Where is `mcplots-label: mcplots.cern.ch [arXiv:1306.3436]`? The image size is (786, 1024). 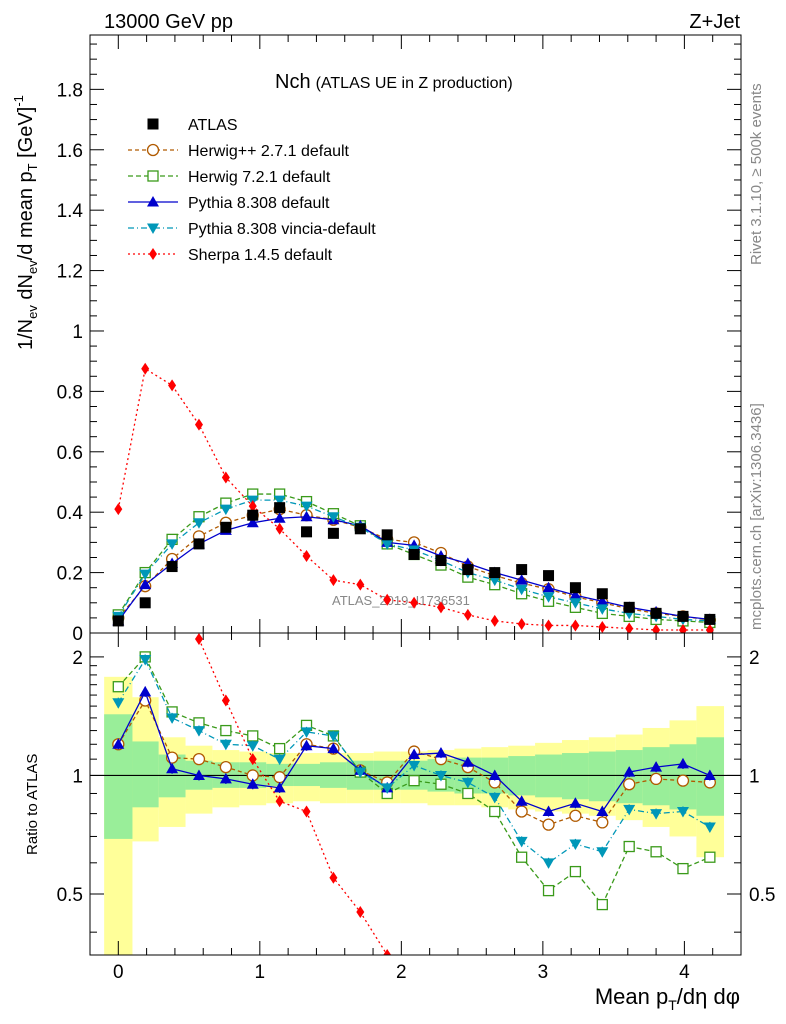 mcplots-label: mcplots.cern.ch [arXiv:1306.3436] is located at coordinates (756, 516).